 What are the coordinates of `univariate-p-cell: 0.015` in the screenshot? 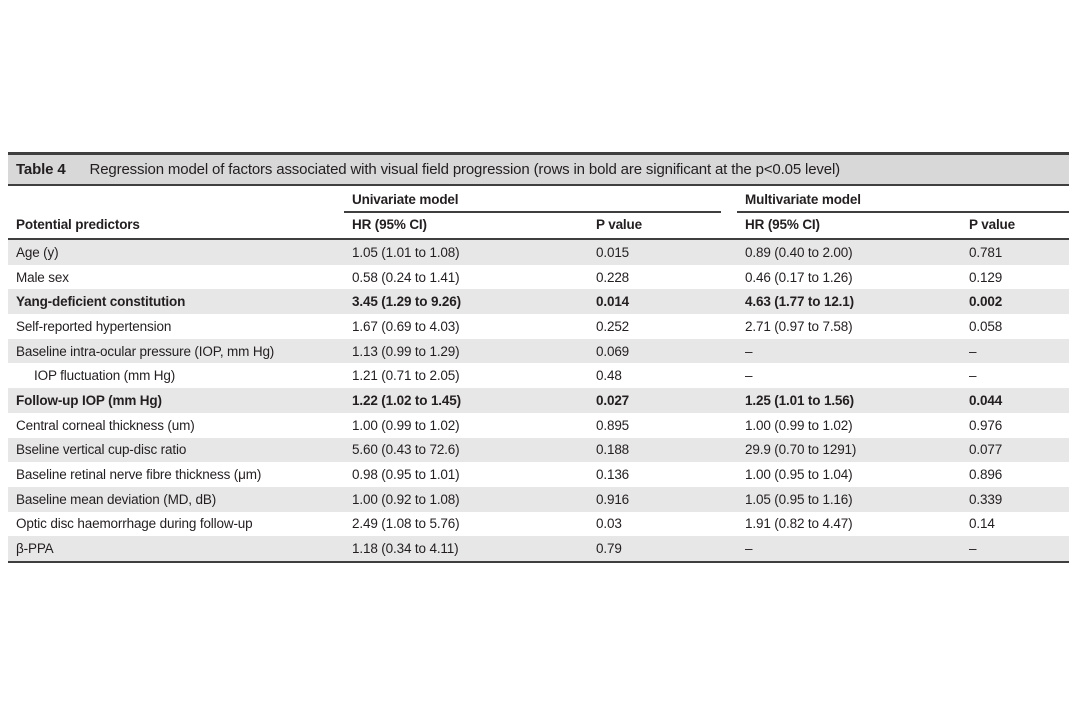 It's located at (613, 252).